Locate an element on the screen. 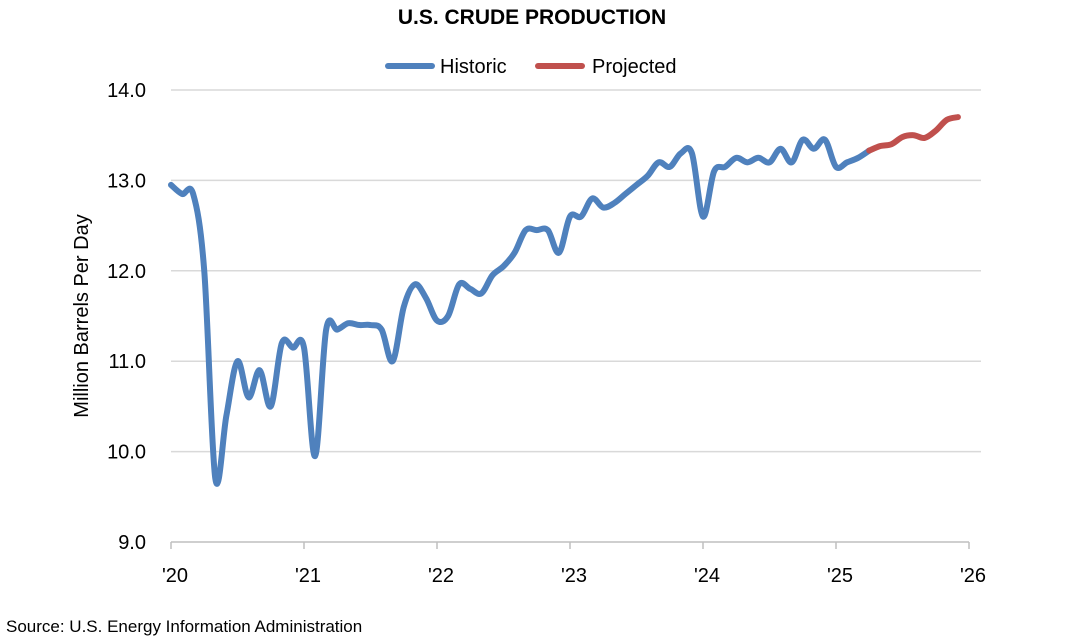  legend-label-projected: Projected is located at coordinates (634, 67).